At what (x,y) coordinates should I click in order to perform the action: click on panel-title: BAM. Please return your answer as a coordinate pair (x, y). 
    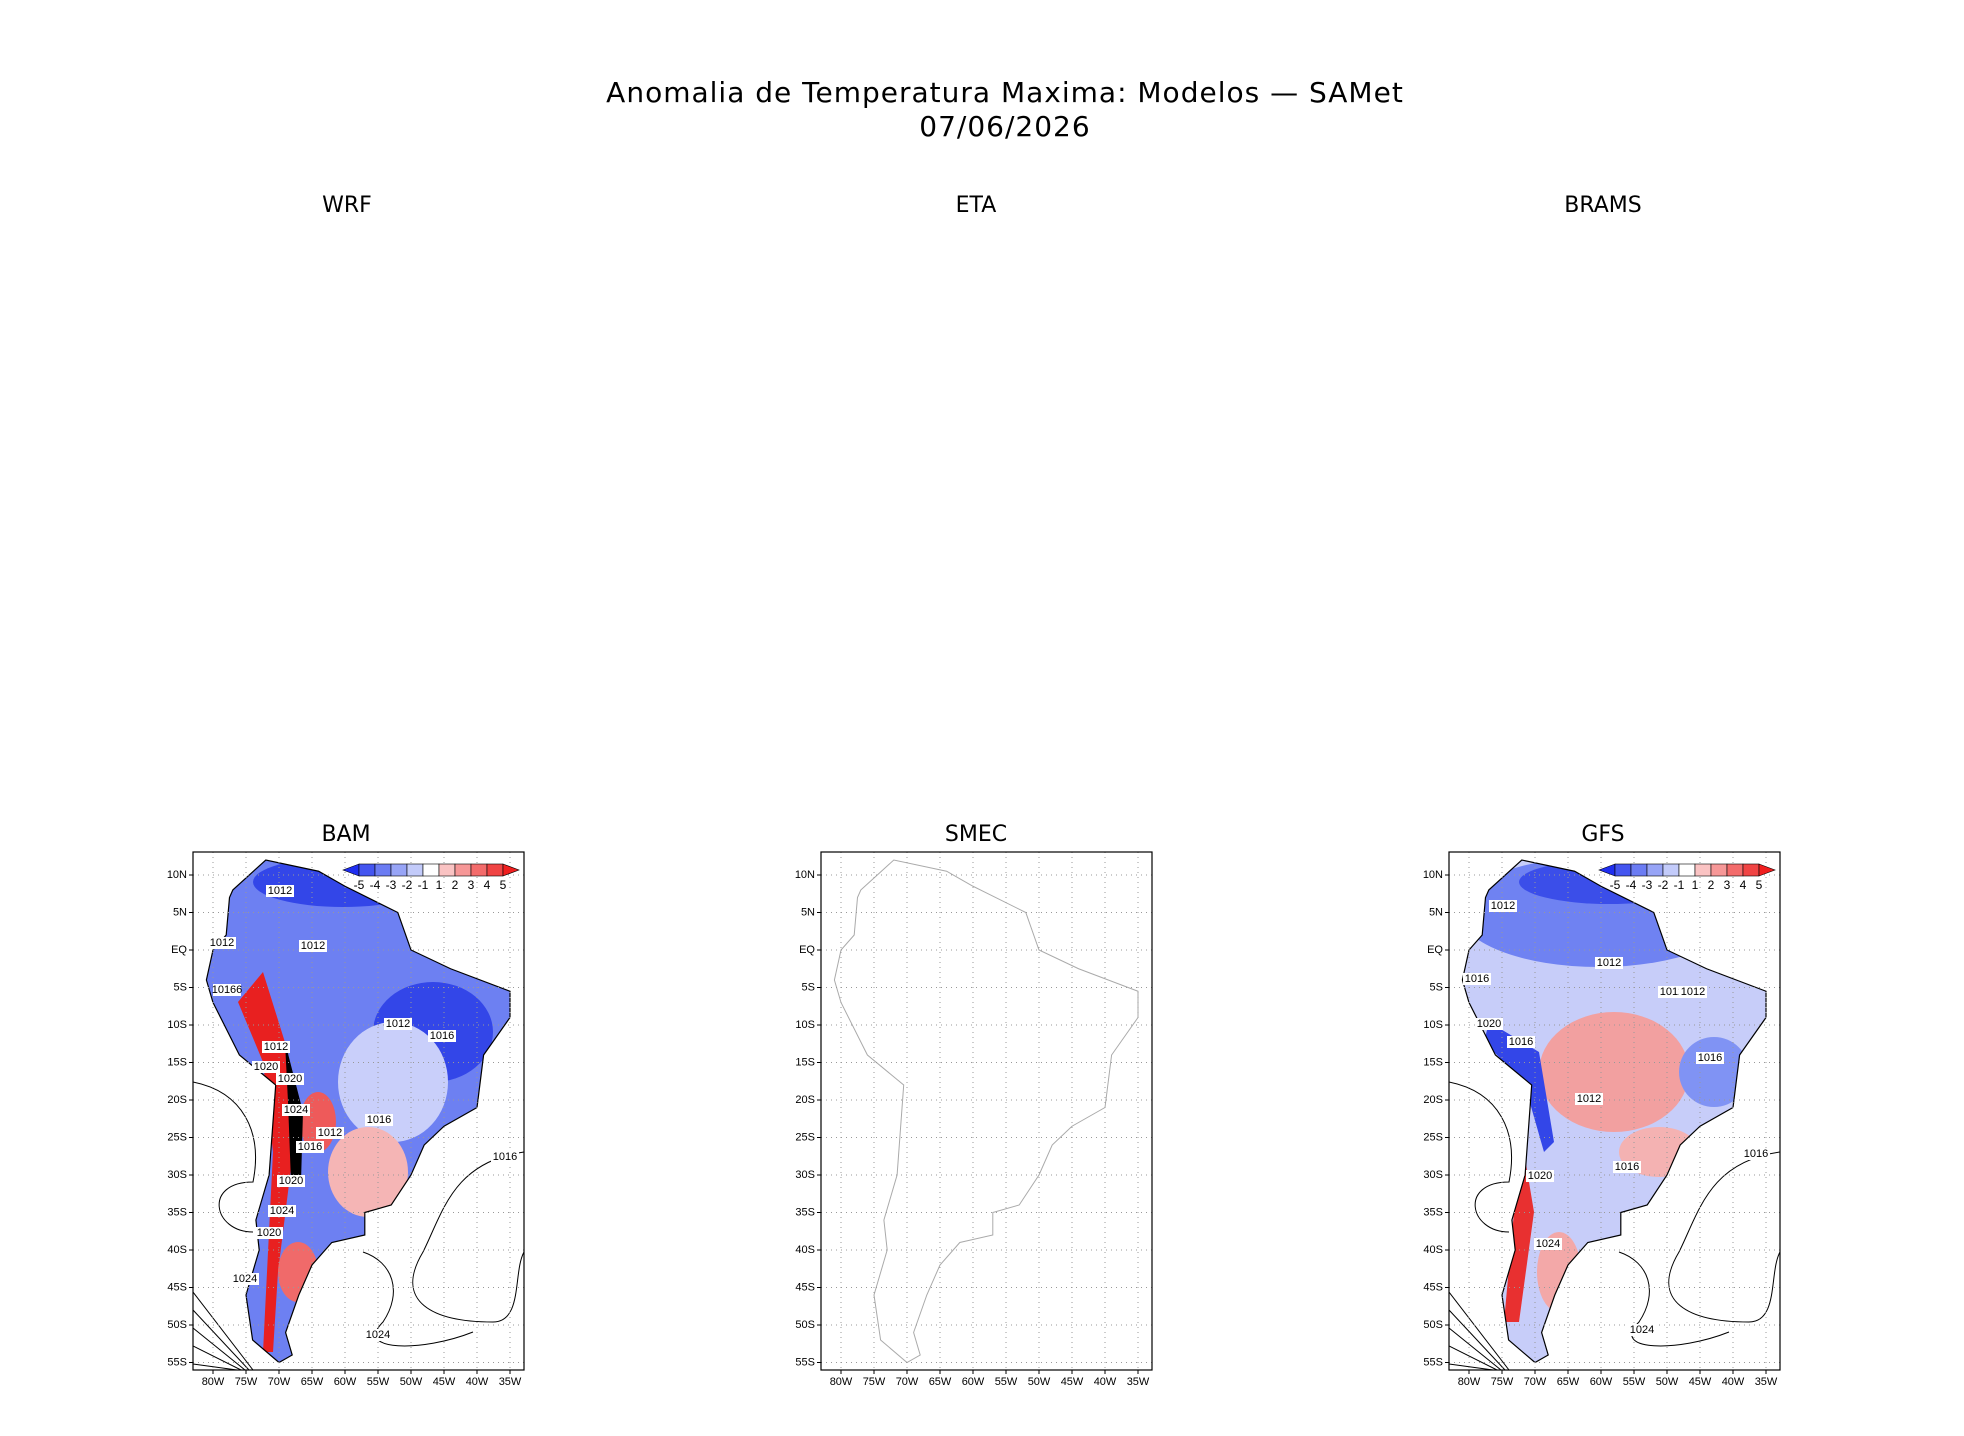
    Looking at the image, I should click on (345, 834).